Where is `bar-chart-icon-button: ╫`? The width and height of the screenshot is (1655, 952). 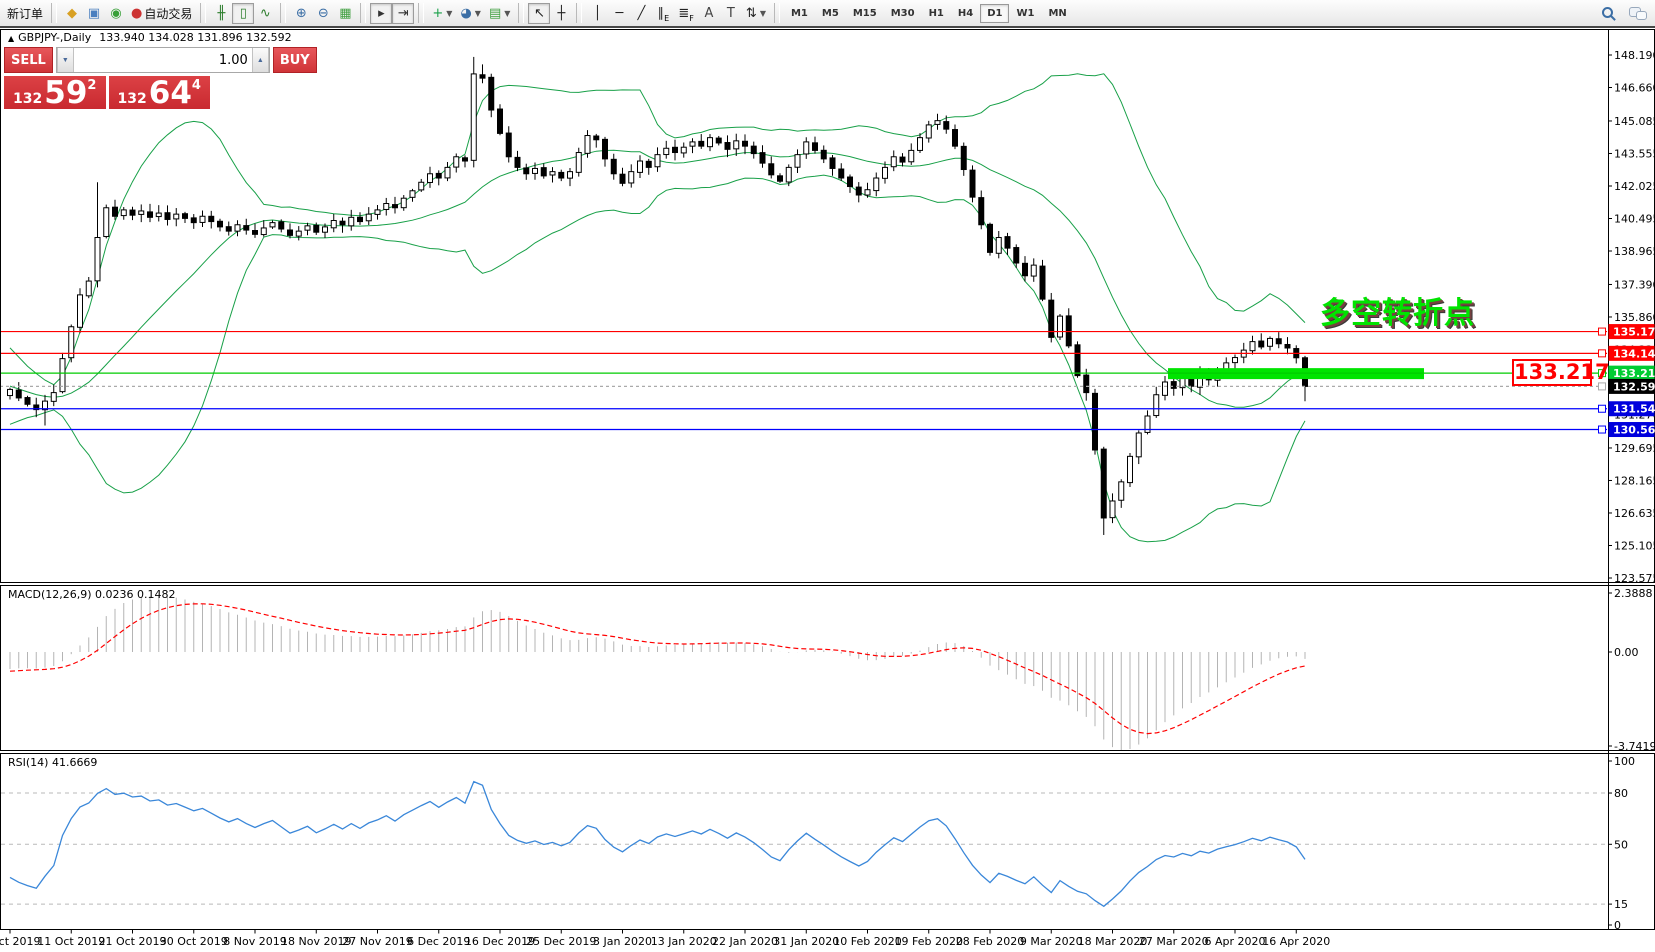
bar-chart-icon-button: ╫ is located at coordinates (221, 13).